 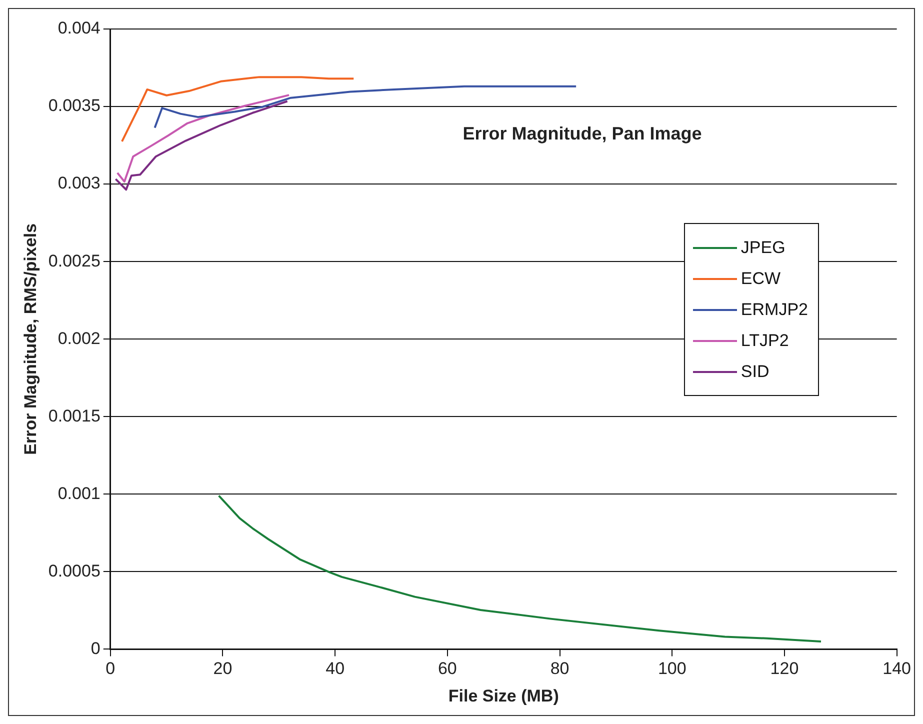 I want to click on x-tick-label: 60, so click(x=447, y=668).